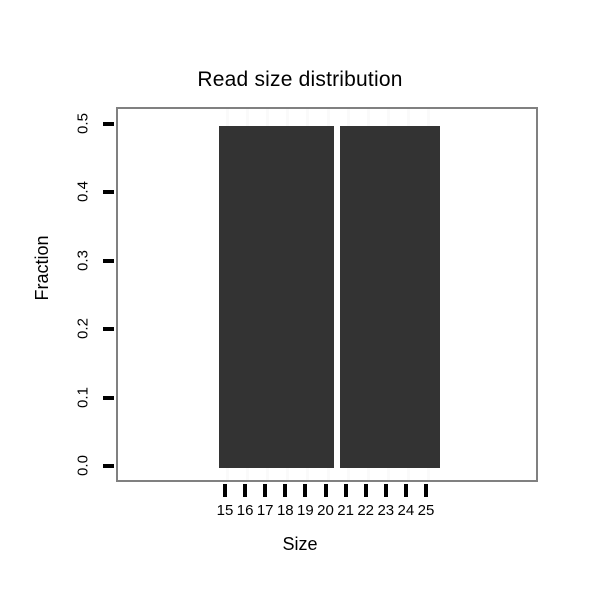  What do you see at coordinates (305, 510) in the screenshot?
I see `x-axis-tick-label: 19` at bounding box center [305, 510].